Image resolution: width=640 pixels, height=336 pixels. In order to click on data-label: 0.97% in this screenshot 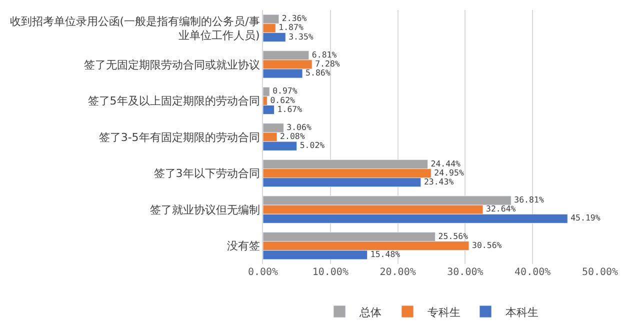, I will do `click(285, 91)`.